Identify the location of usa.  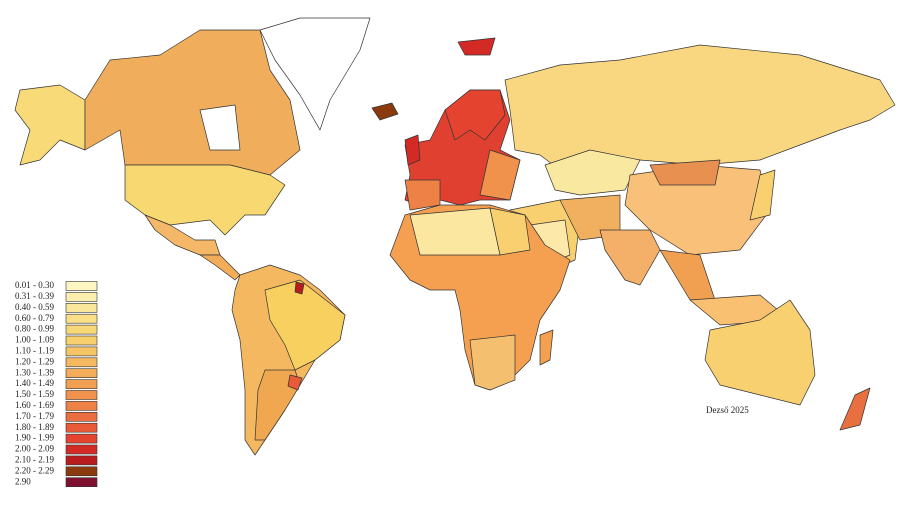
(205, 200).